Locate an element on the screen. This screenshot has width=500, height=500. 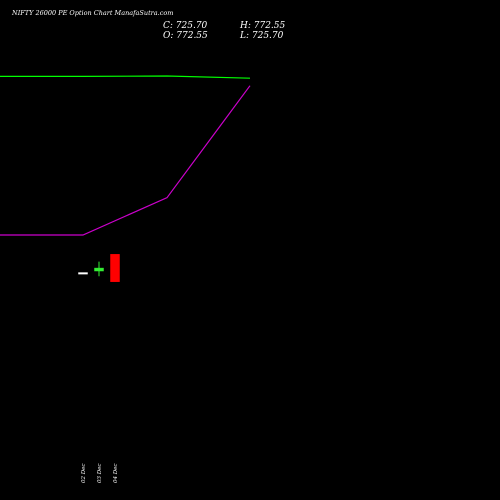
low-value: L: 725.70 is located at coordinates (261, 36).